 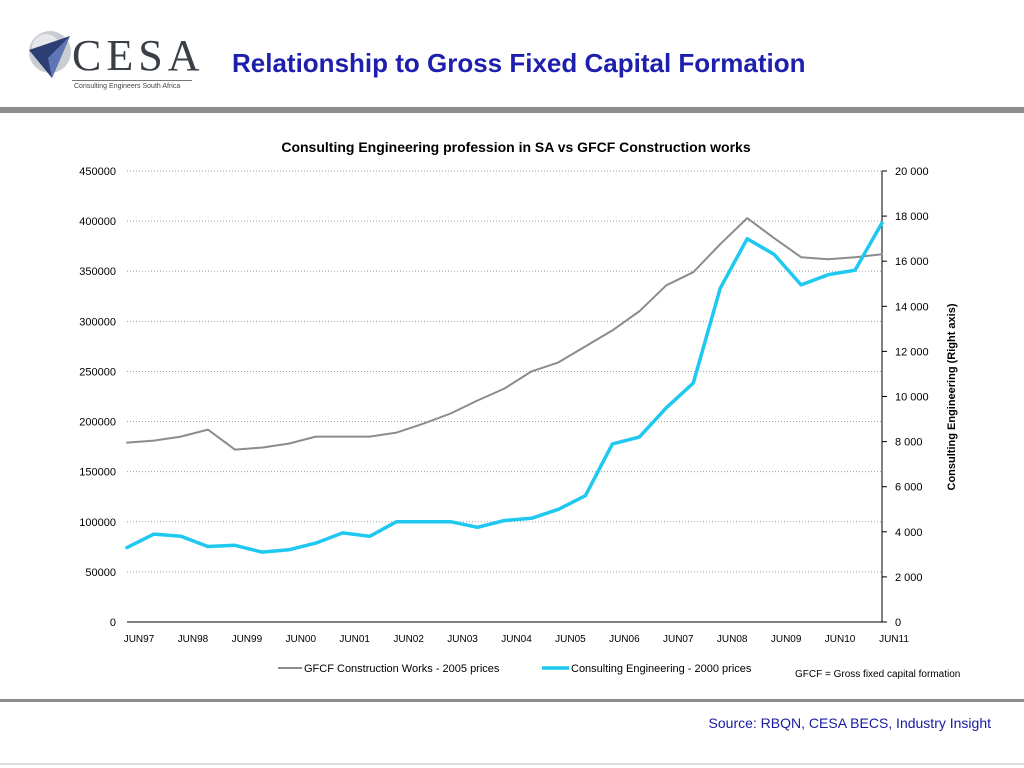 What do you see at coordinates (512, 110) in the screenshot?
I see `header-divider` at bounding box center [512, 110].